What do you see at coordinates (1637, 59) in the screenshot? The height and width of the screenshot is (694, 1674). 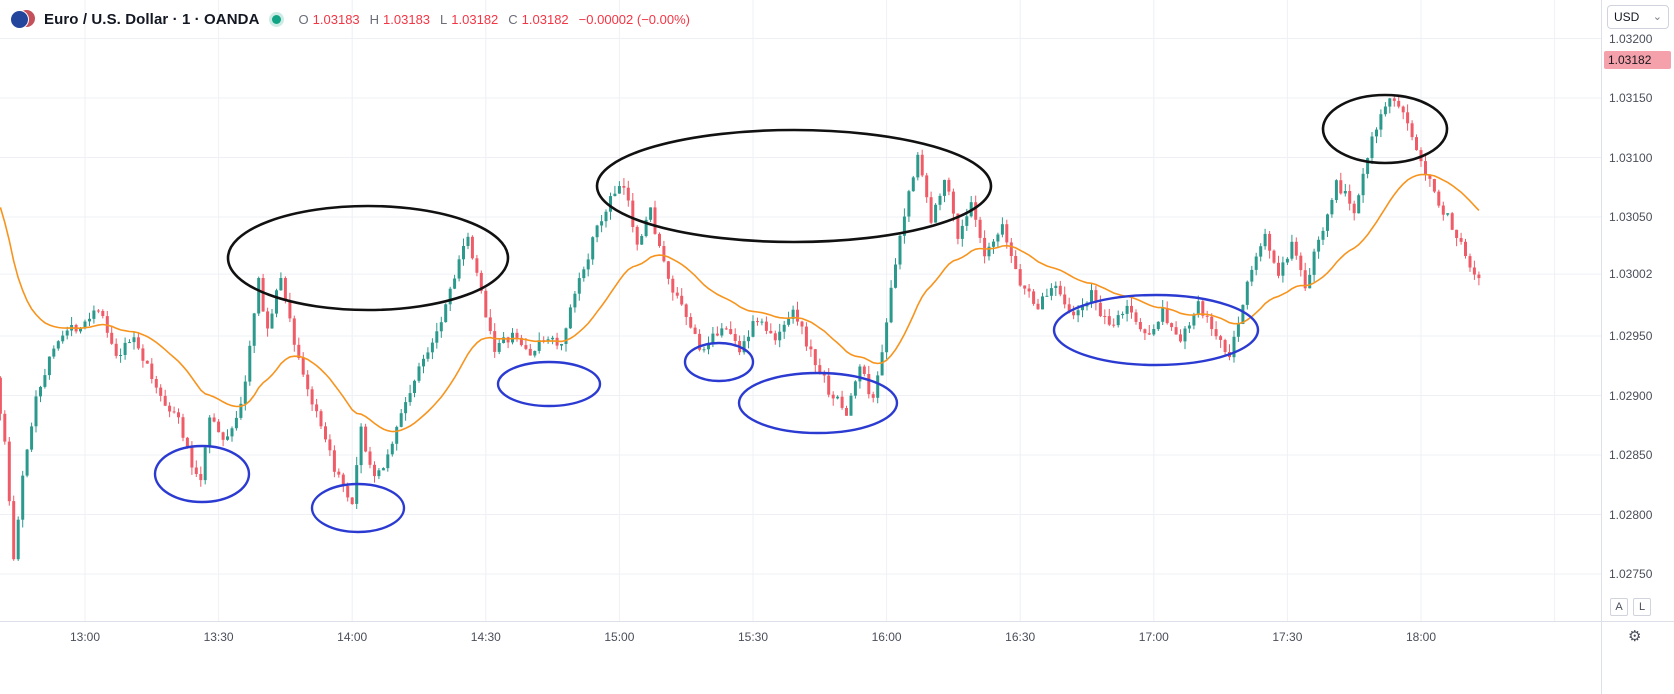 I see `last-price-badge: 1.03182` at bounding box center [1637, 59].